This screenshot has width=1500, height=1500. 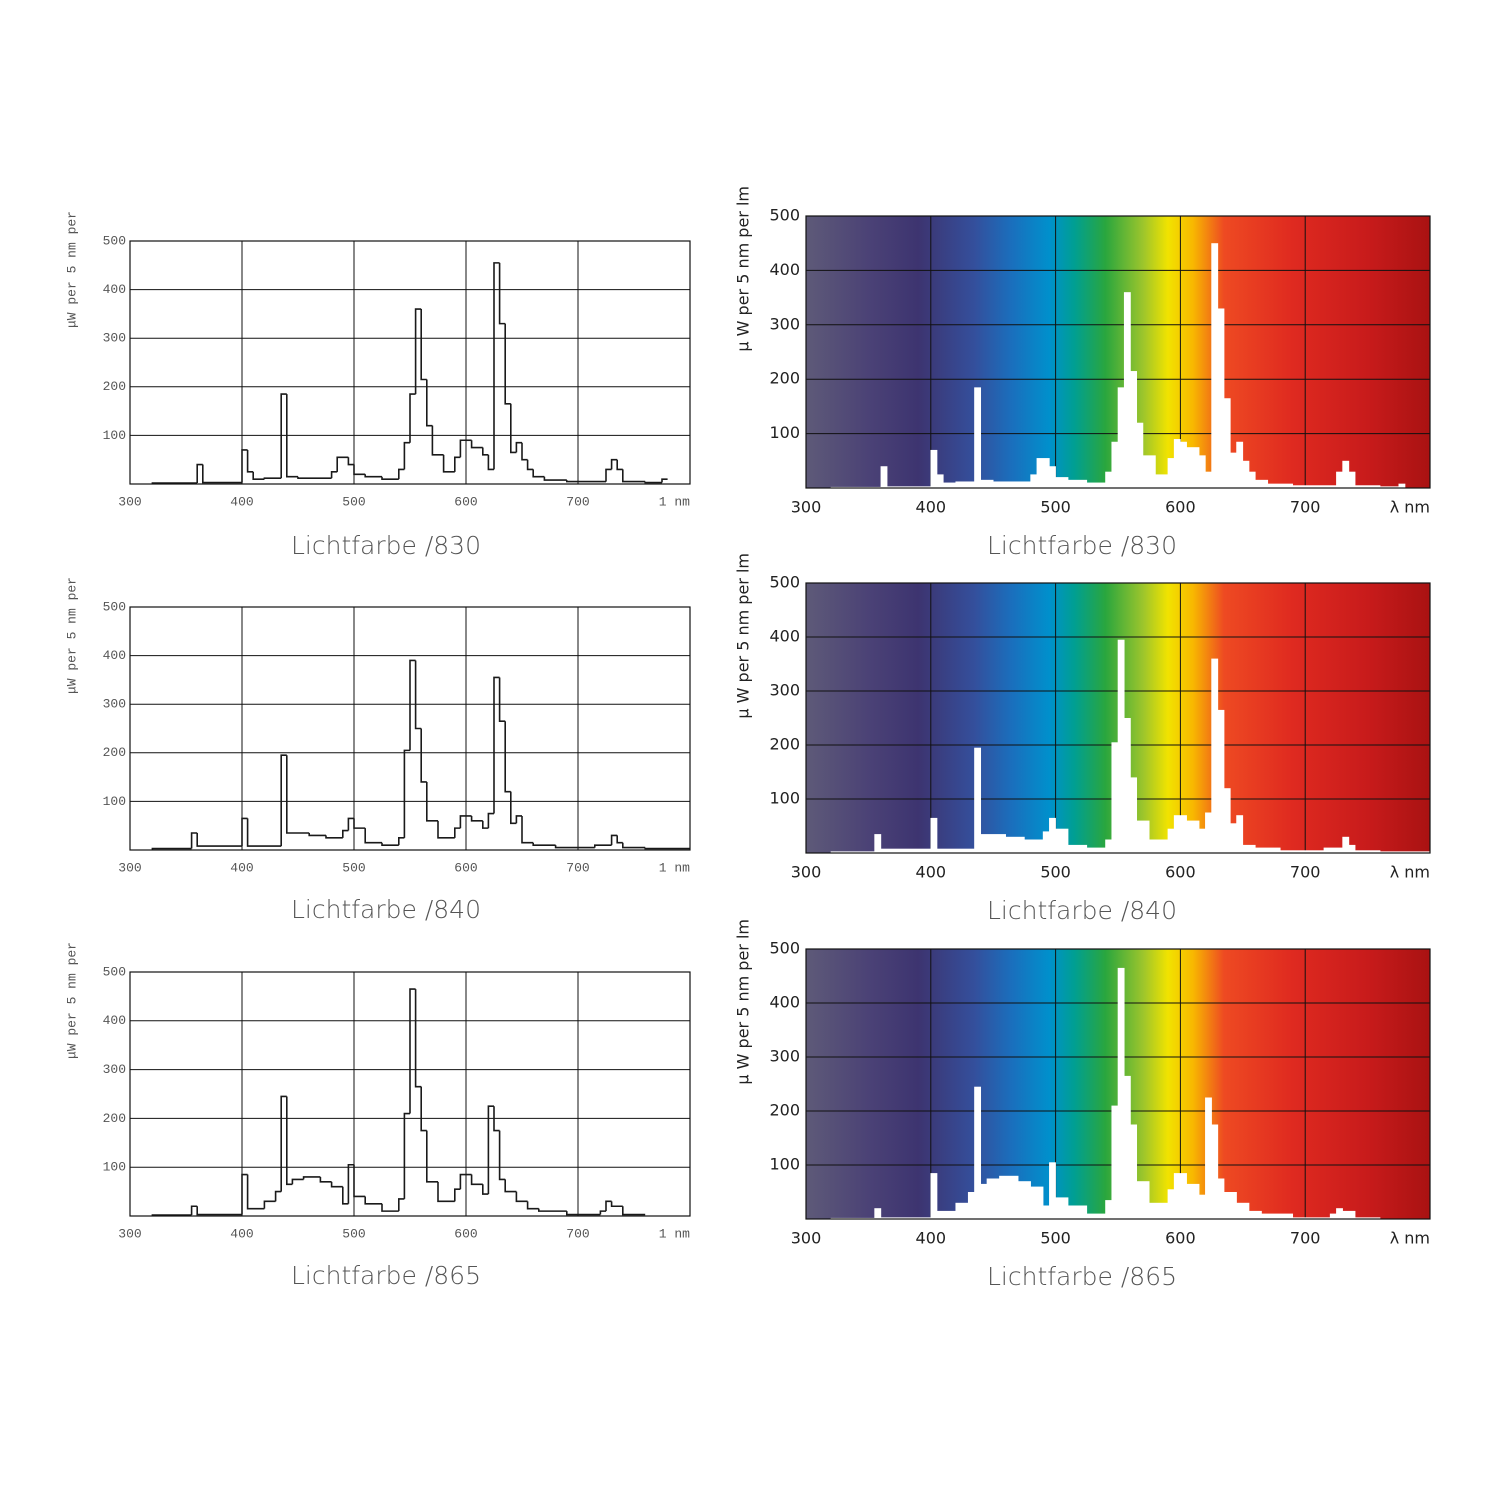 I want to click on x-tick-label: 600, so click(x=1180, y=872).